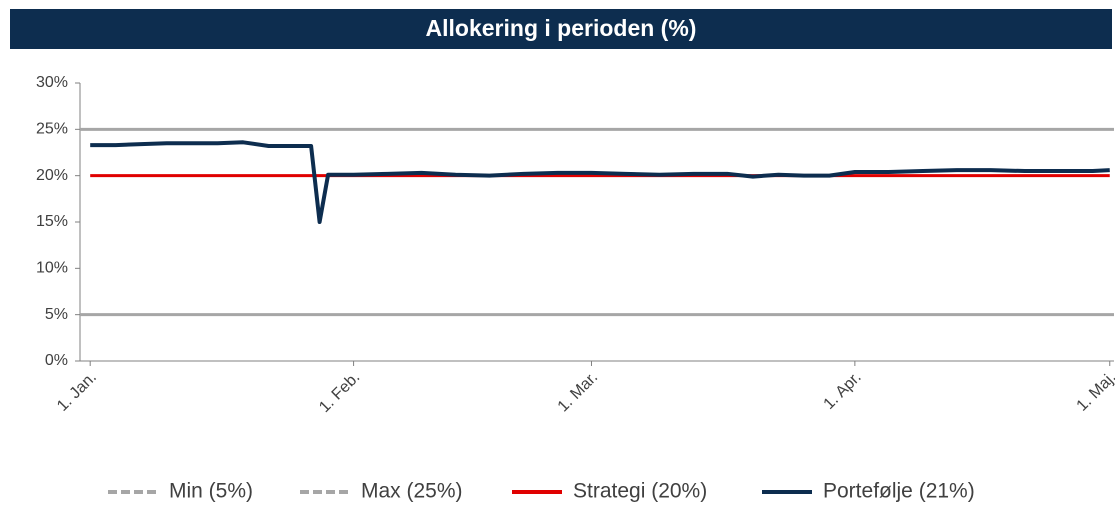 Image resolution: width=1115 pixels, height=515 pixels. What do you see at coordinates (77, 392) in the screenshot?
I see `x-tick-label: 1. Jan.` at bounding box center [77, 392].